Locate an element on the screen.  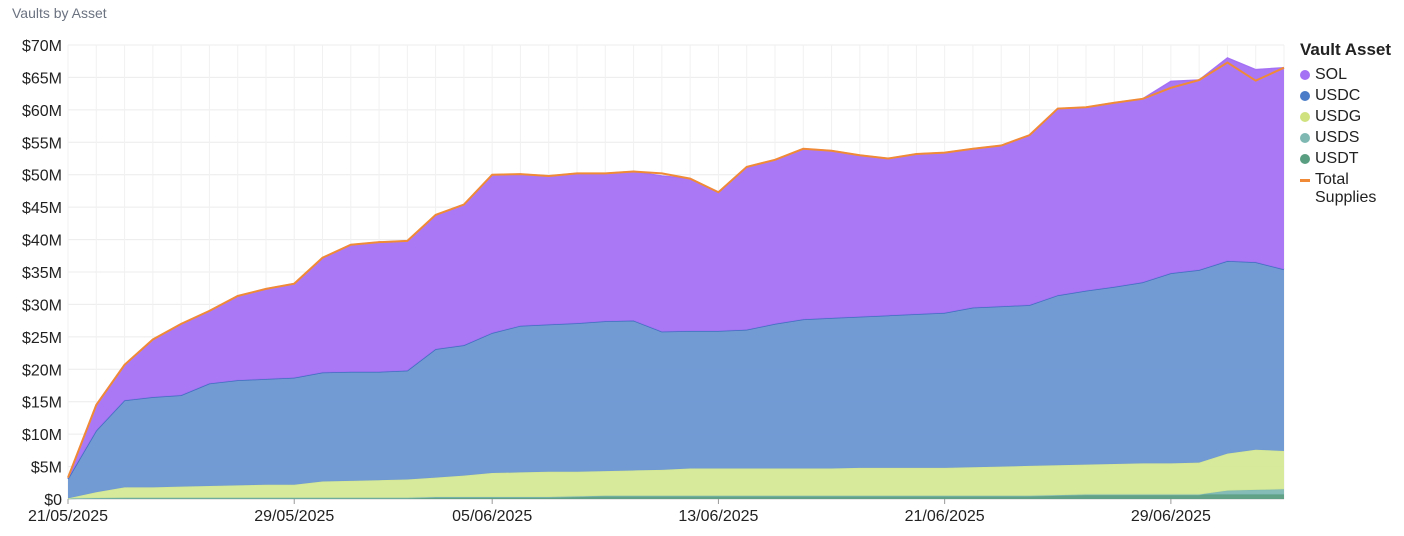
y-tick-label: $0 is located at coordinates (53, 500).